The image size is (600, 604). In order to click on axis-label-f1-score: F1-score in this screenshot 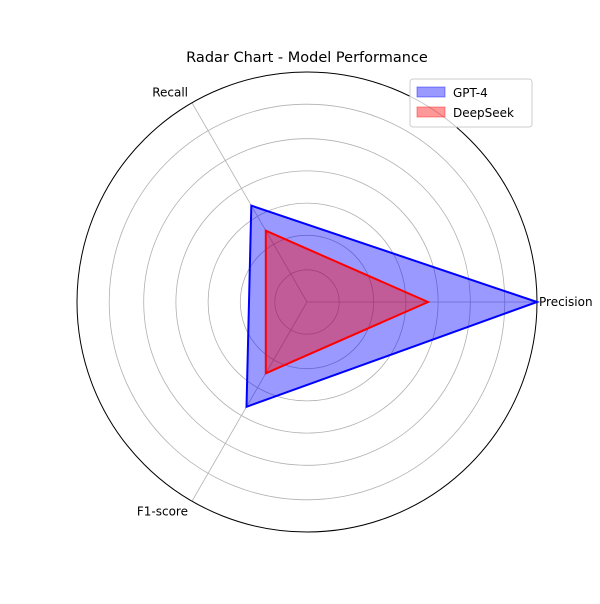, I will do `click(162, 512)`.